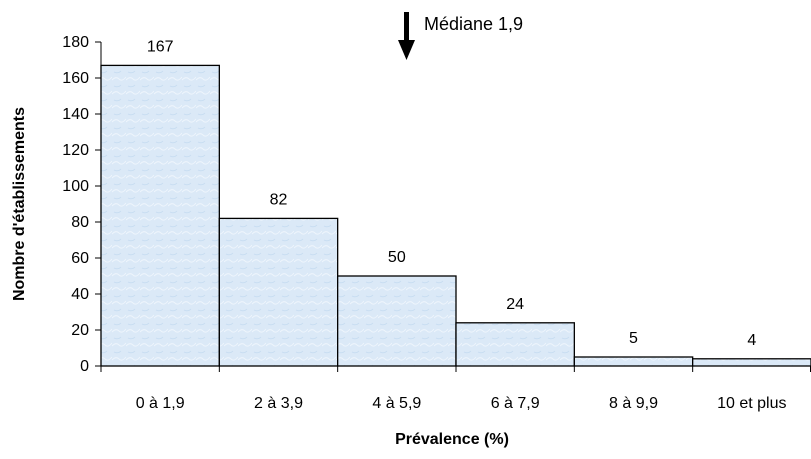 Image resolution: width=811 pixels, height=459 pixels. Describe the element at coordinates (396, 403) in the screenshot. I see `x-tick-label: 4 à 5,9` at that location.